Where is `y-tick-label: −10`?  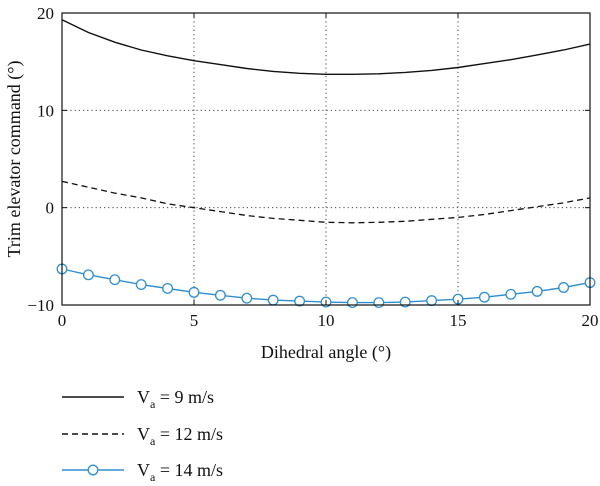 y-tick-label: −10 is located at coordinates (40, 305).